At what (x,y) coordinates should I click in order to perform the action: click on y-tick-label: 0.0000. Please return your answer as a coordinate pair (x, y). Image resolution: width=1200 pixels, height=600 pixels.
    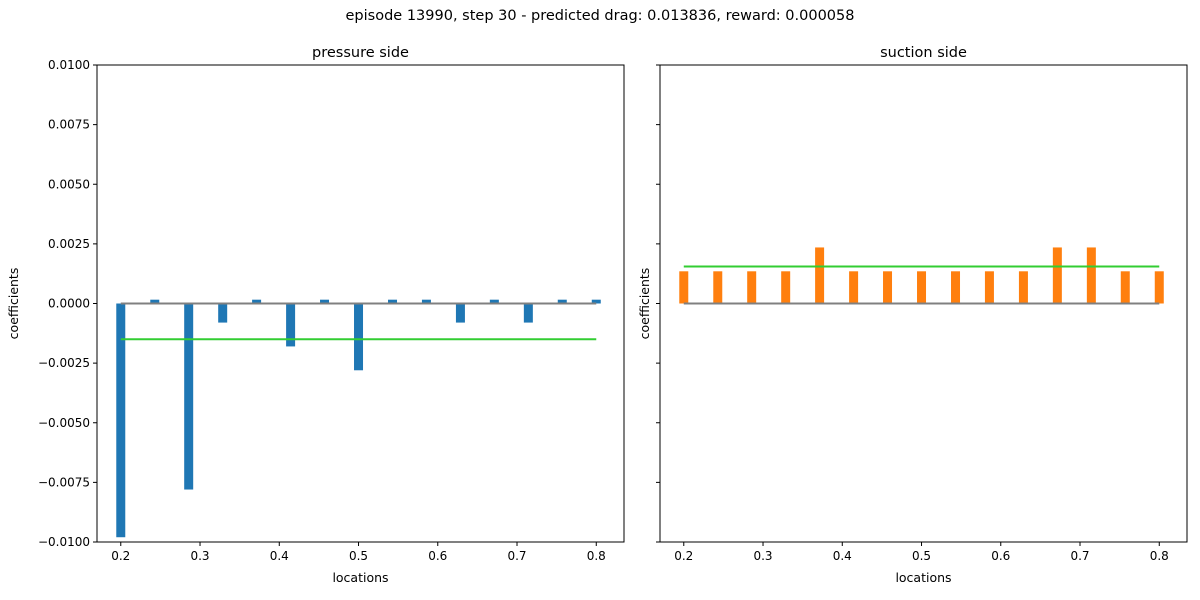
    Looking at the image, I should click on (69, 304).